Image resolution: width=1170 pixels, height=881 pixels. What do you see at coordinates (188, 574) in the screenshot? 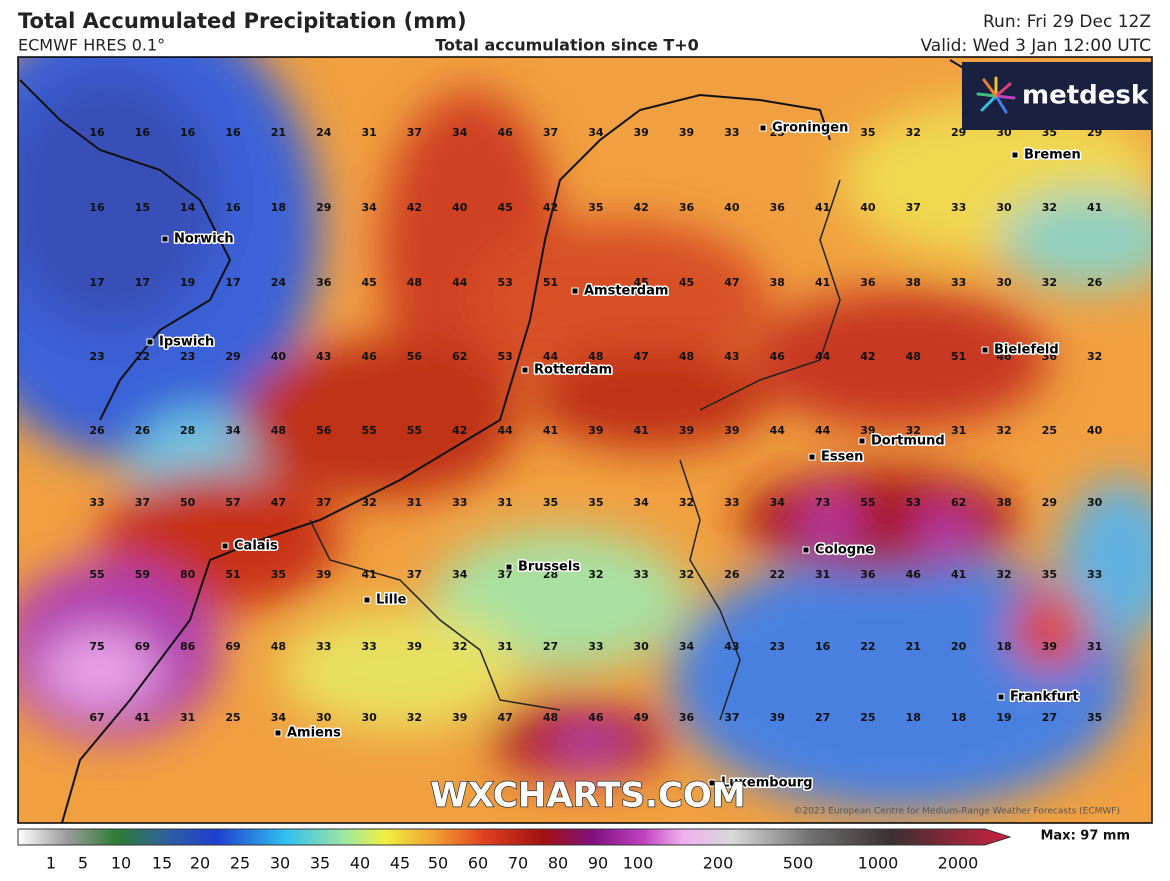
I see `grid-value: 80` at bounding box center [188, 574].